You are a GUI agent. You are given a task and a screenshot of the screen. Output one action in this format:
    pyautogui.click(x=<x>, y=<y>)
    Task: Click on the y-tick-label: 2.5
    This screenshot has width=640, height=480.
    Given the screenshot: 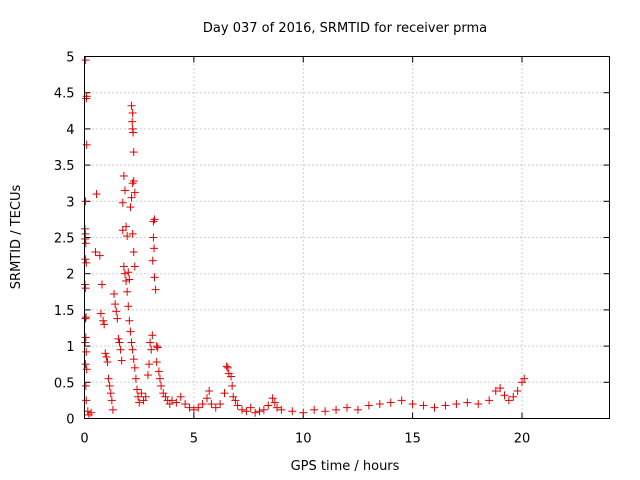 What is the action you would take?
    pyautogui.click(x=64, y=239)
    